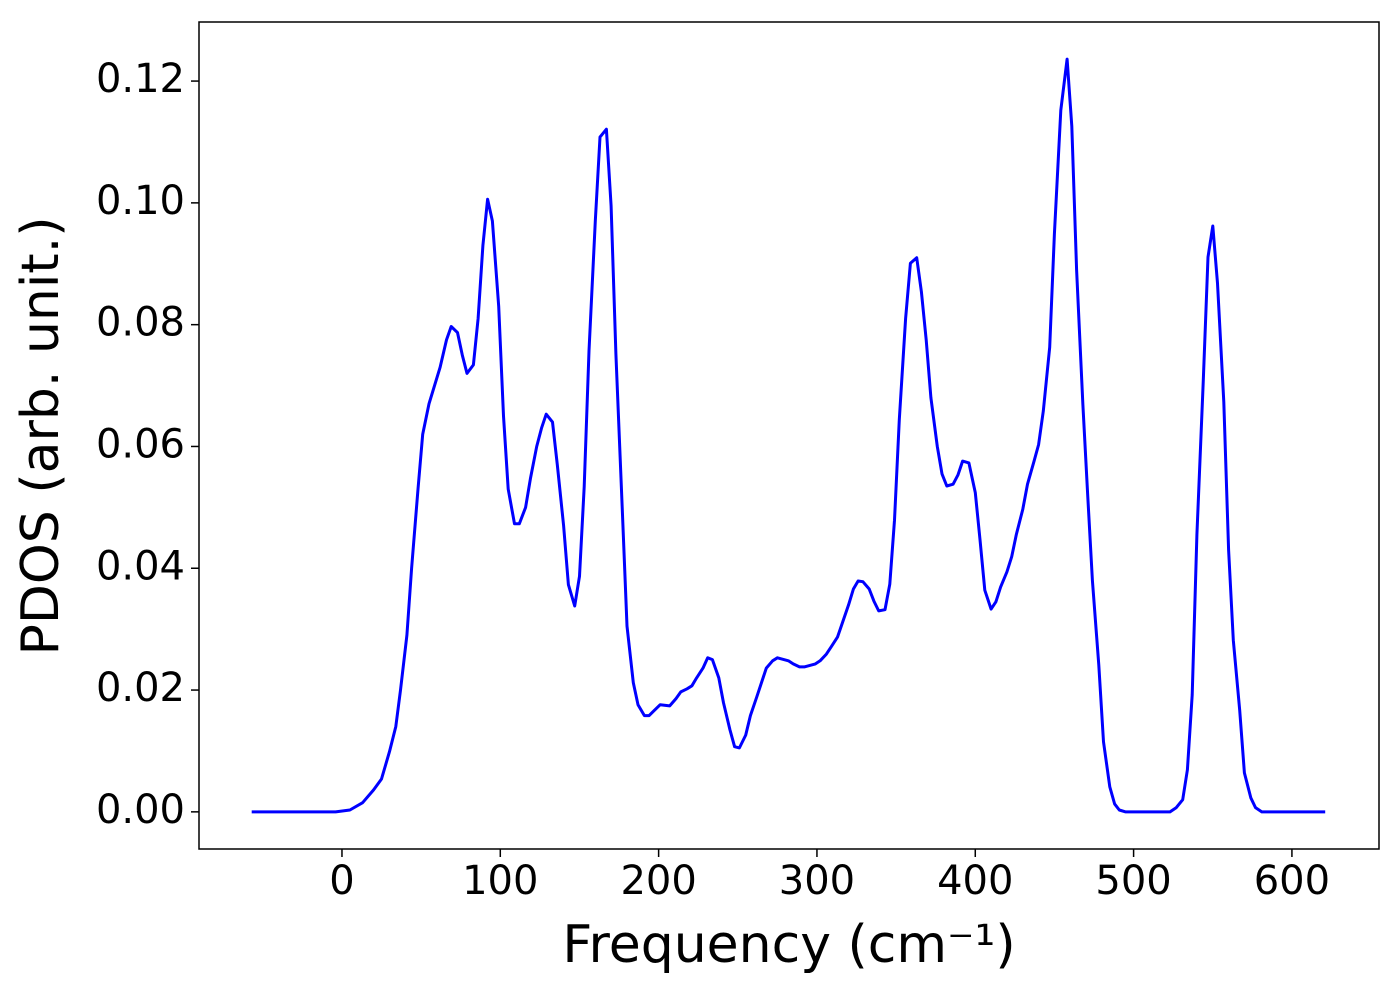 The width and height of the screenshot is (1400, 1000). I want to click on x-axis-label: Frequency (cm⁻¹), so click(788, 945).